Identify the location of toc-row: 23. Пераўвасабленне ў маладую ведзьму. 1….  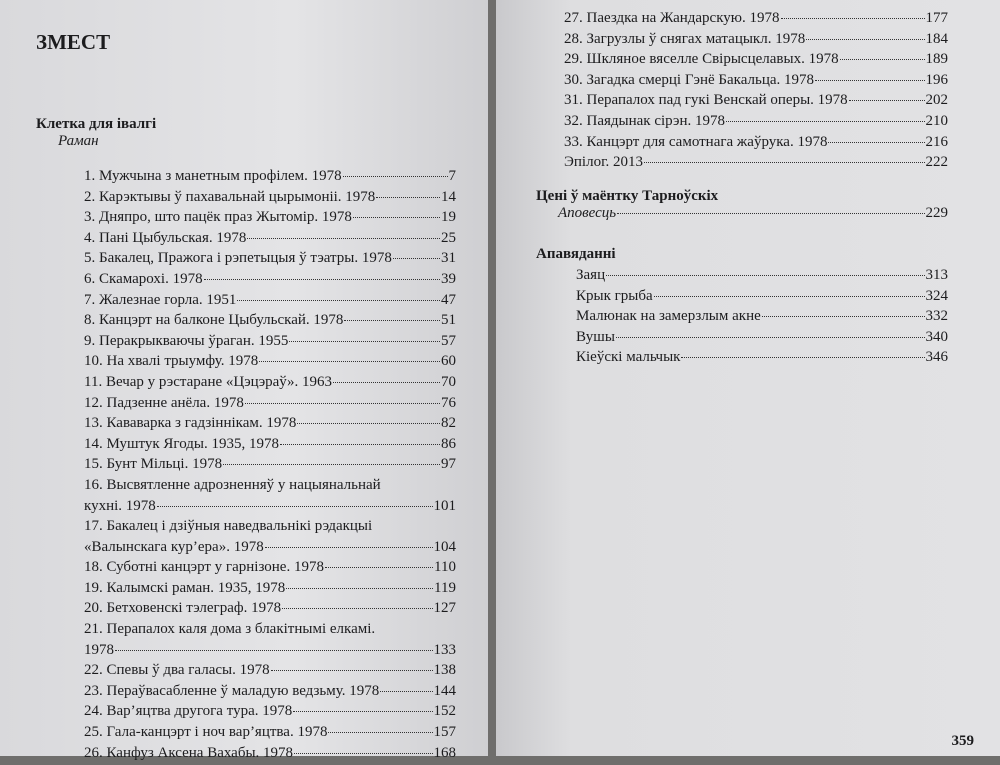
(270, 693).